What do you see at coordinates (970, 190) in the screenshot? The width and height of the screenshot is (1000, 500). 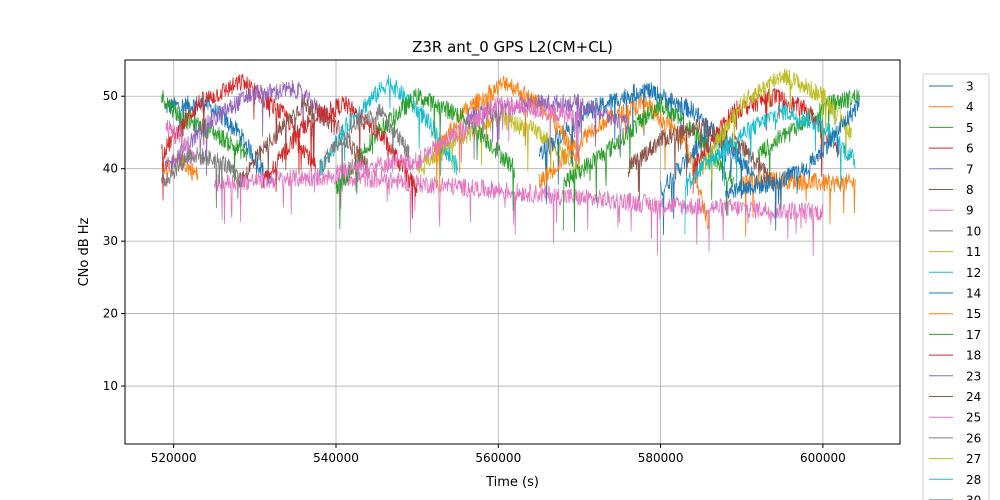 I see `legend-label-8: 8` at bounding box center [970, 190].